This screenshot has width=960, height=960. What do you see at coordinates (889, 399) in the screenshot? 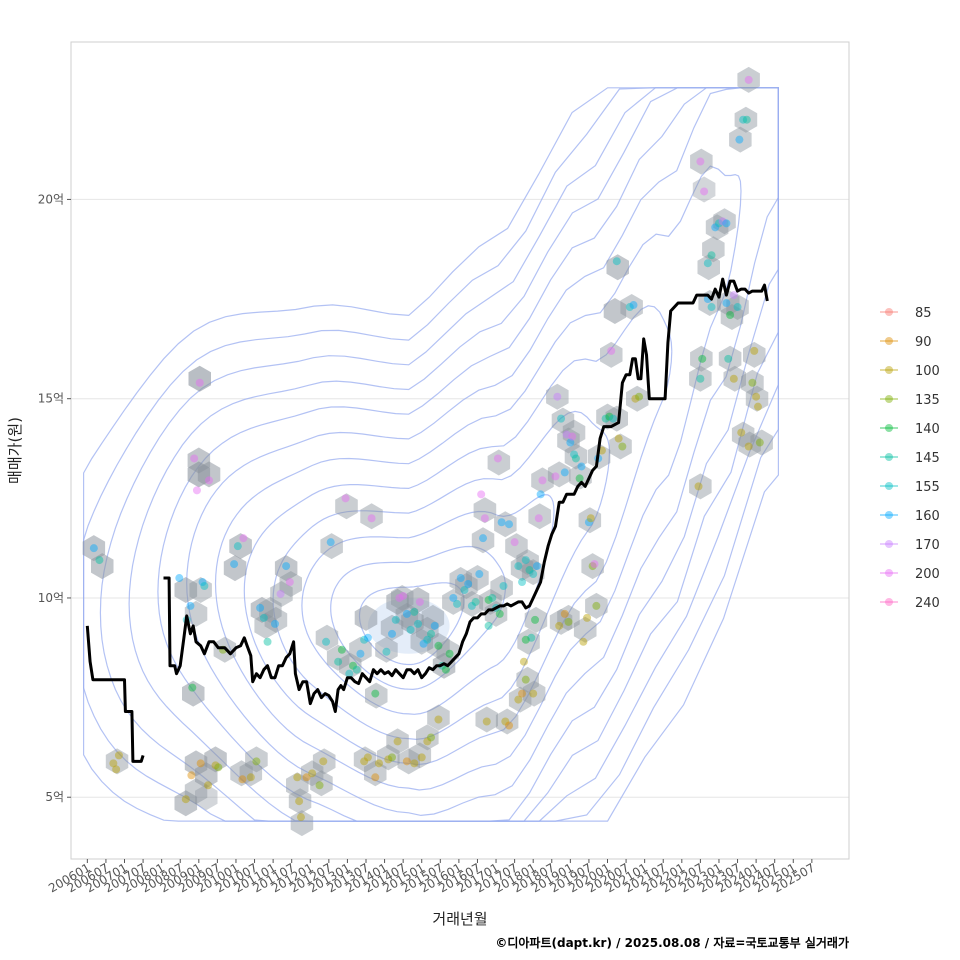
I see `legend-key-point` at bounding box center [889, 399].